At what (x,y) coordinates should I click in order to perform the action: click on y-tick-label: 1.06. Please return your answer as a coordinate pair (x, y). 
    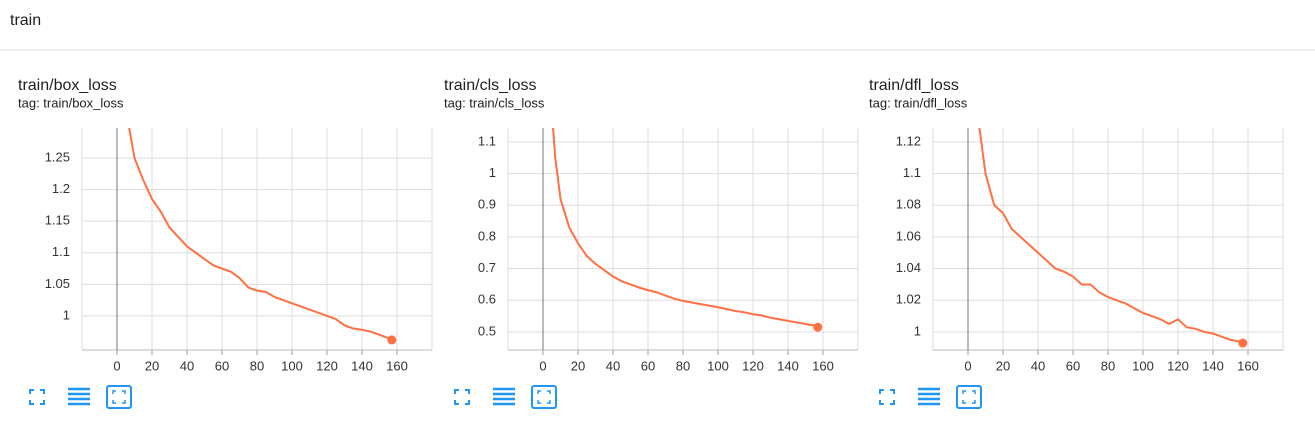
    Looking at the image, I should click on (908, 235).